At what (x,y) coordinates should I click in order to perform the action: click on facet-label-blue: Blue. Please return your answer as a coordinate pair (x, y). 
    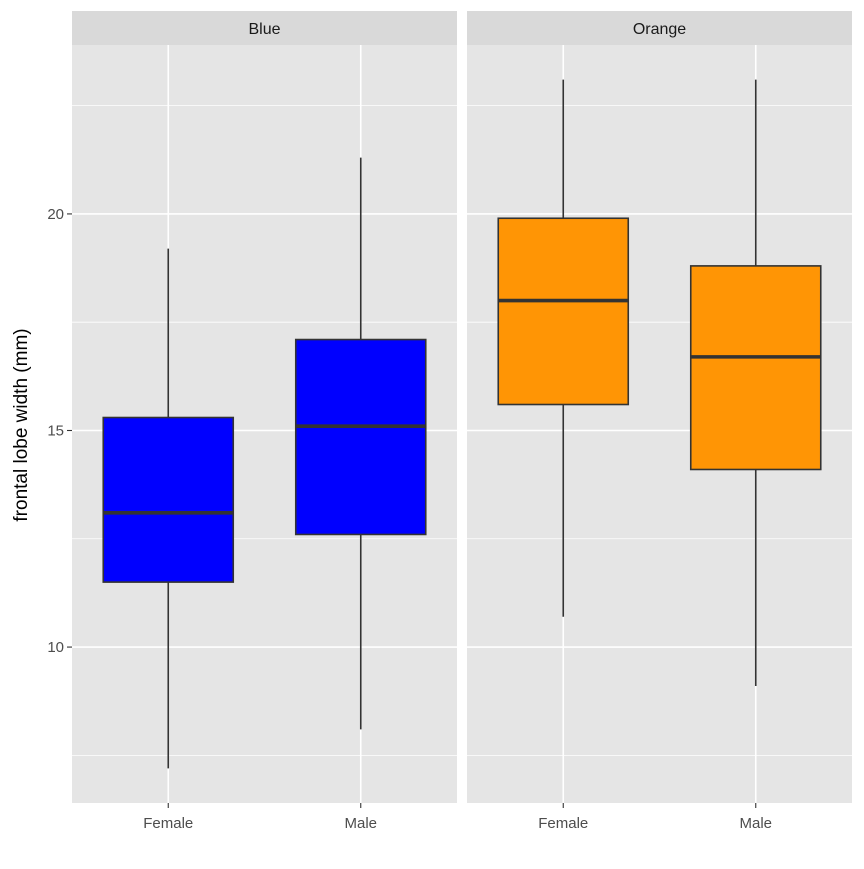
    Looking at the image, I should click on (264, 29).